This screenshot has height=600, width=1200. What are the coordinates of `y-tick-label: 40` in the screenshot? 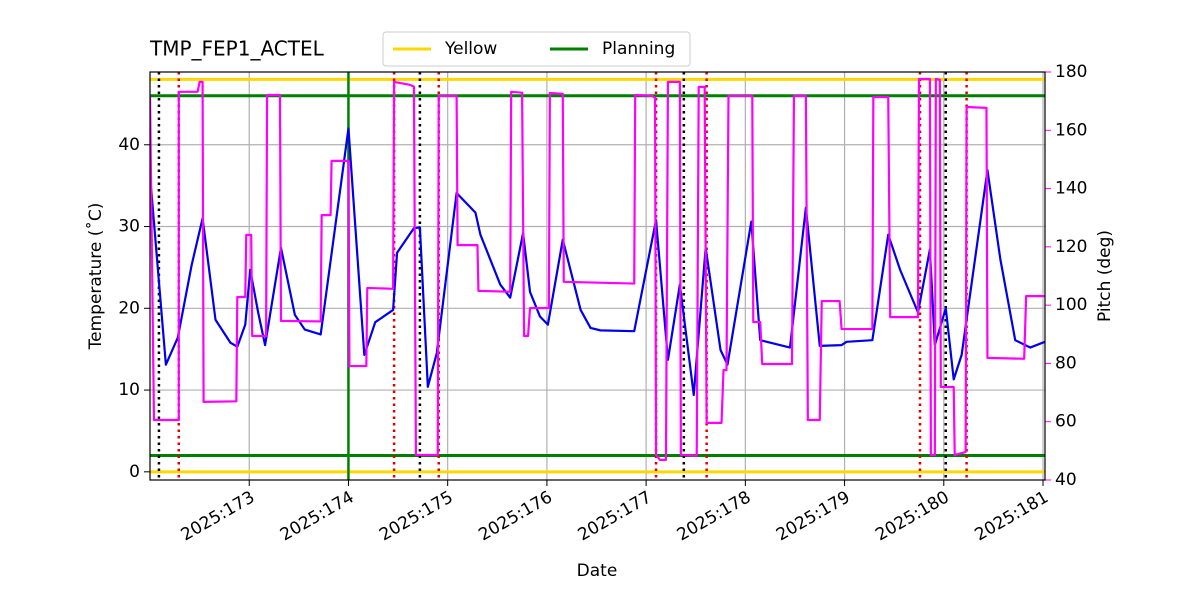 It's located at (129, 145).